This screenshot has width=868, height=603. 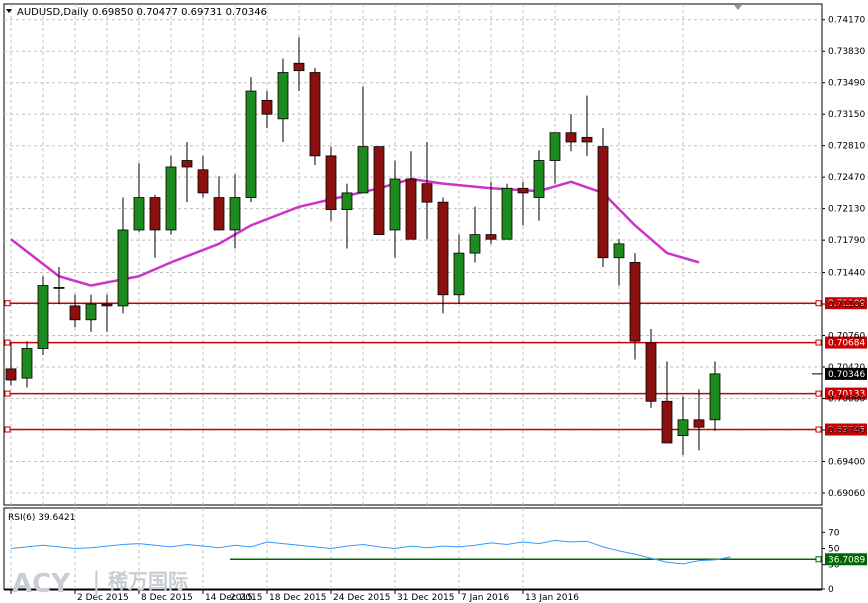 I want to click on current-price-label: 0.70346, so click(x=846, y=375).